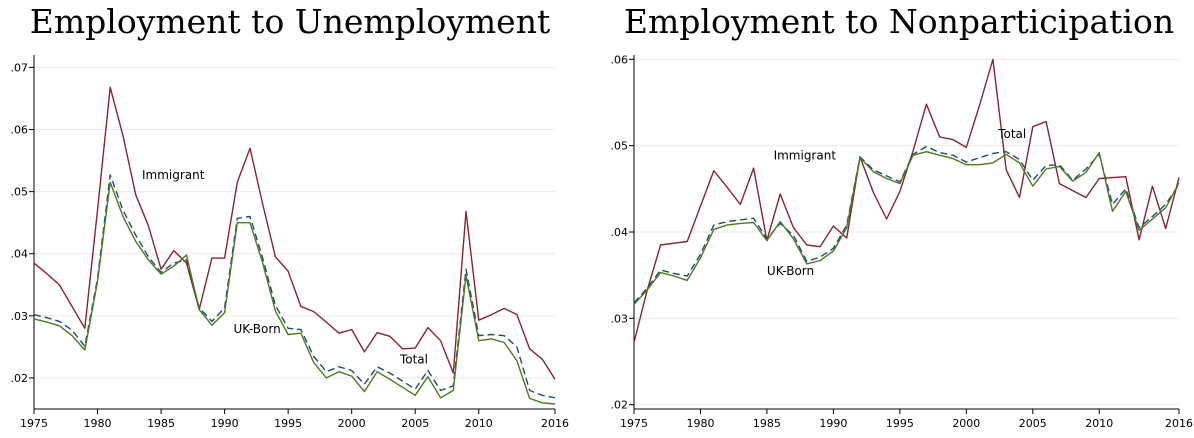 The width and height of the screenshot is (1194, 438). I want to click on y-tick-label: .07, so click(20, 67).